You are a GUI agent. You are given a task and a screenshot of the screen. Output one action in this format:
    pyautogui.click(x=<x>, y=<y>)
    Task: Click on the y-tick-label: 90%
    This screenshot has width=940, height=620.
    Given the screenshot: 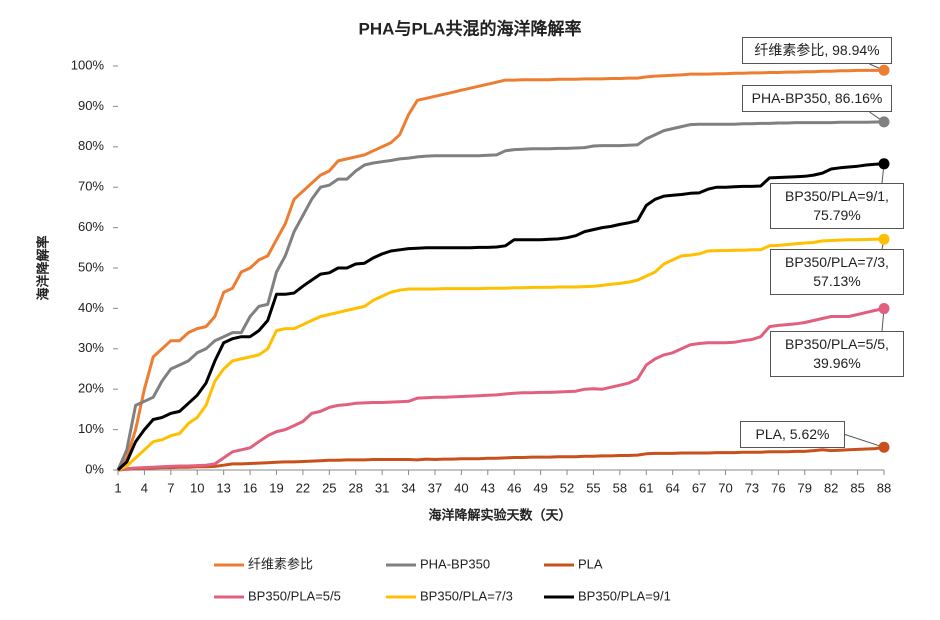 What is the action you would take?
    pyautogui.click(x=91, y=105)
    